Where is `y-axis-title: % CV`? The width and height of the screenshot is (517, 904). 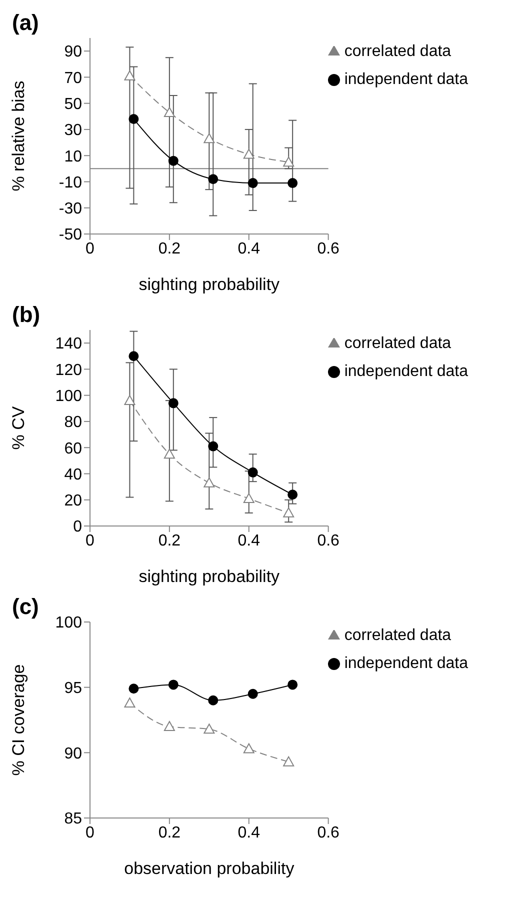 y-axis-title: % CV is located at coordinates (18, 428).